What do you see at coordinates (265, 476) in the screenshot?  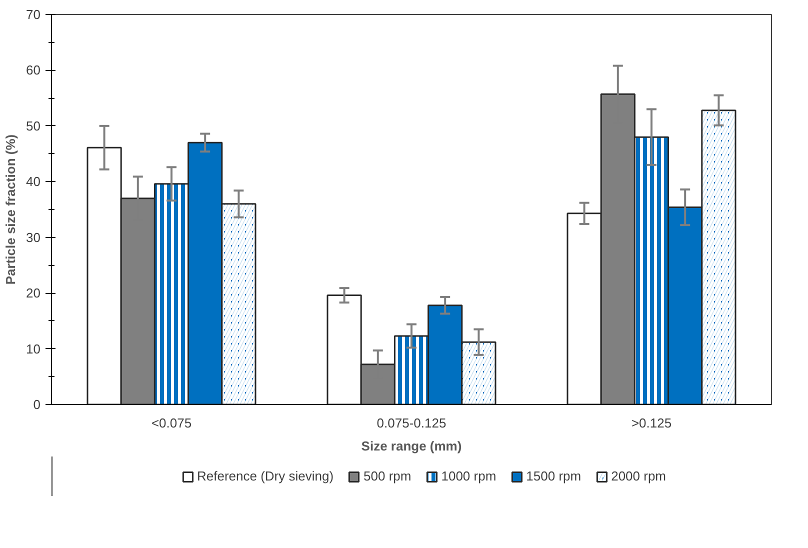 I see `legend-label: Reference (Dry sieving)` at bounding box center [265, 476].